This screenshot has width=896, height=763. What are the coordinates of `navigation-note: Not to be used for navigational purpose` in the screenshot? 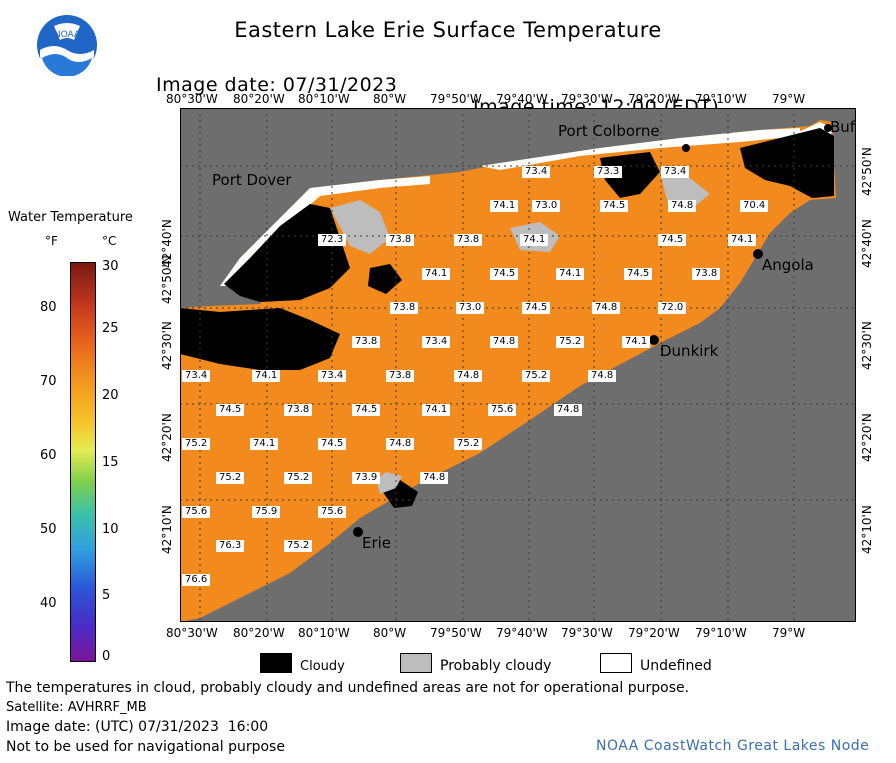 It's located at (145, 747).